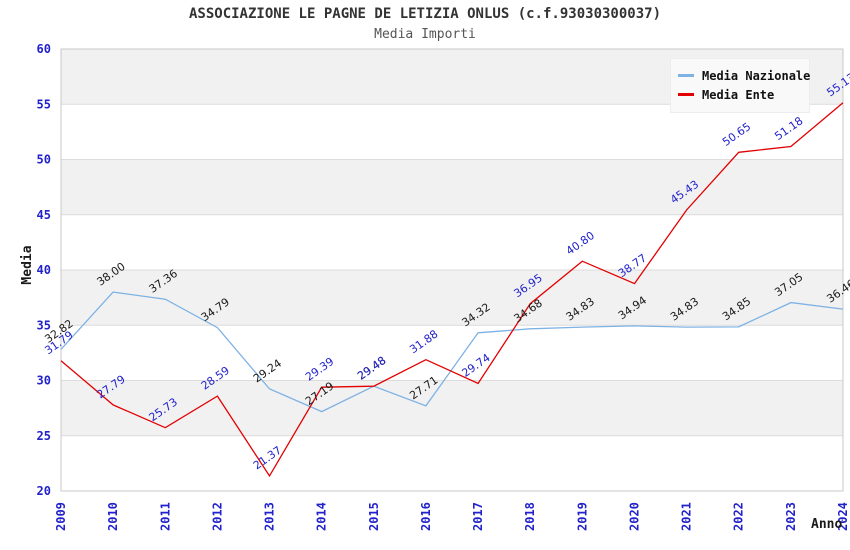 The image size is (850, 550). What do you see at coordinates (826, 524) in the screenshot?
I see `x-axis-title: Anno` at bounding box center [826, 524].